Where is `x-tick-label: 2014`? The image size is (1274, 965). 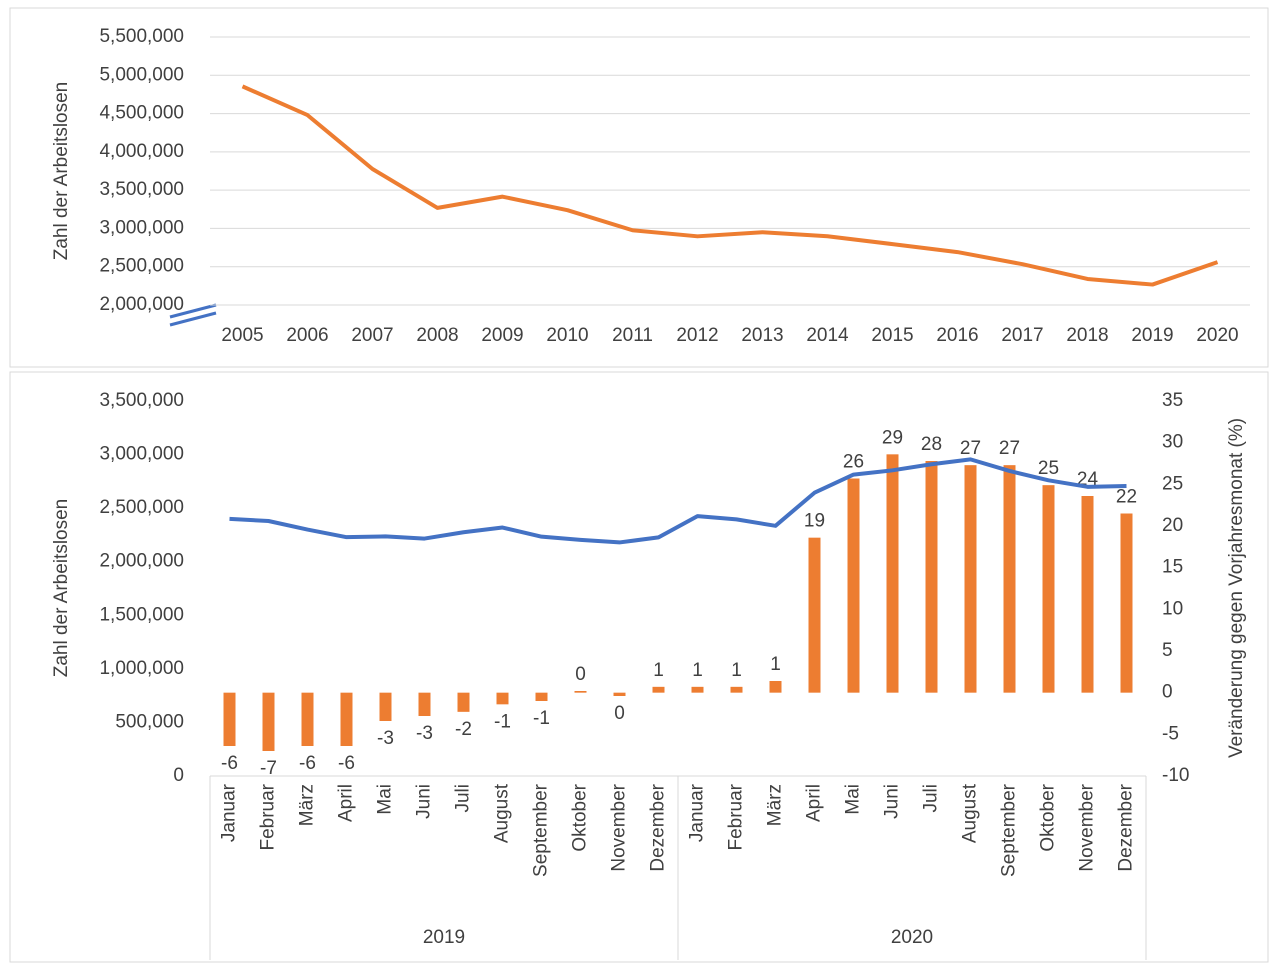 x-tick-label: 2014 is located at coordinates (827, 335).